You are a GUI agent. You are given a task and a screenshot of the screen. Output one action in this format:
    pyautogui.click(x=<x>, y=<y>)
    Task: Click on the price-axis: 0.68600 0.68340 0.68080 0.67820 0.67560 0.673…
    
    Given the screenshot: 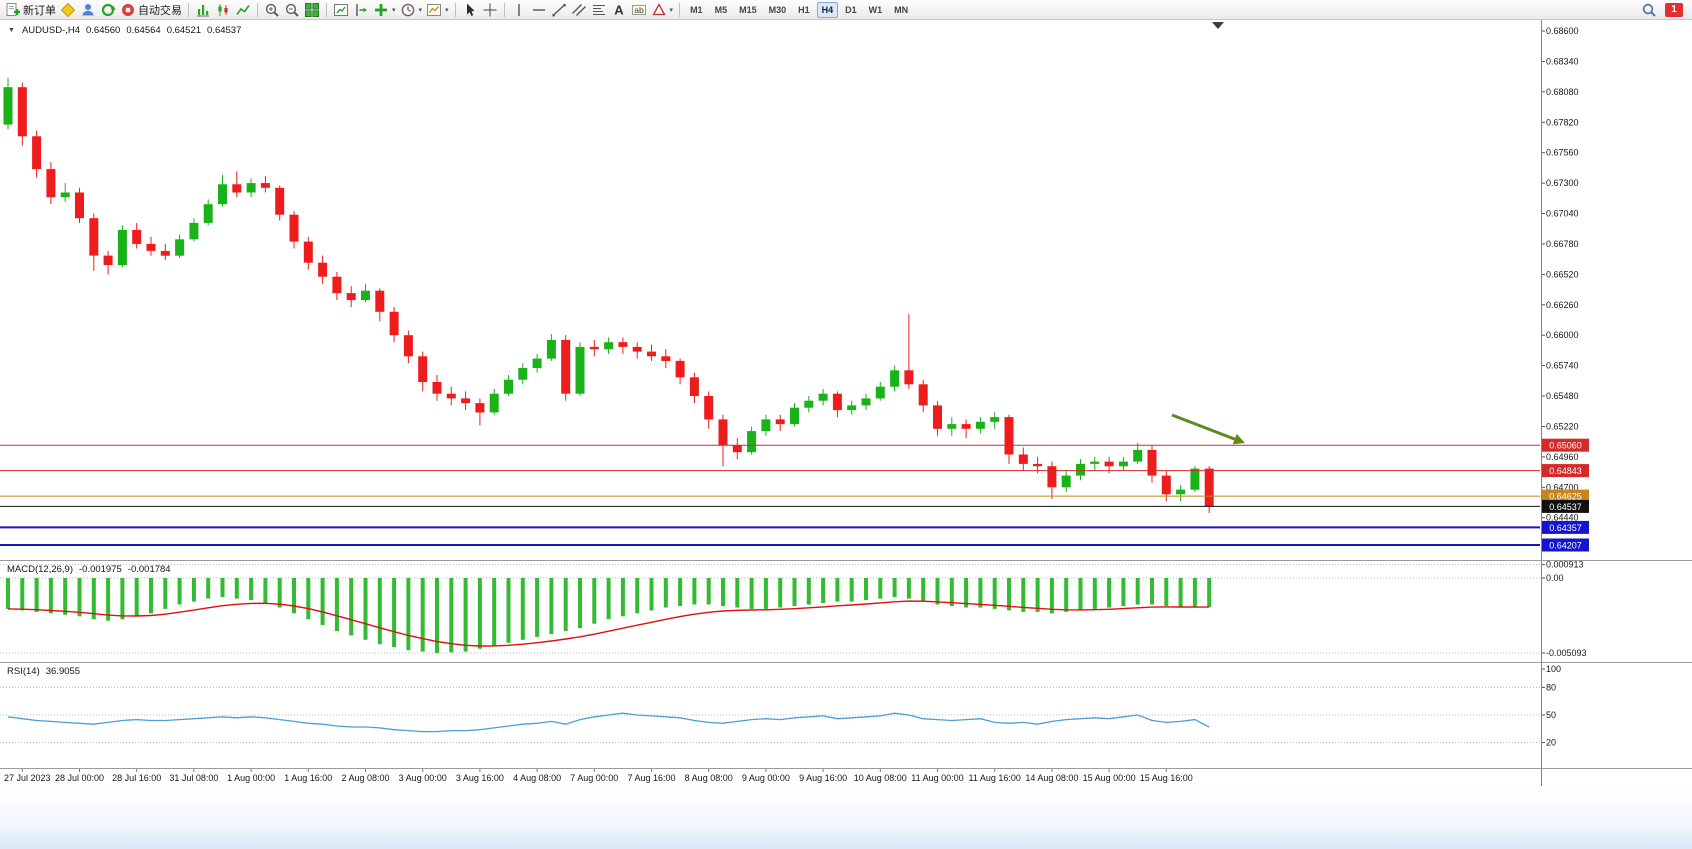 What is the action you would take?
    pyautogui.click(x=1565, y=289)
    